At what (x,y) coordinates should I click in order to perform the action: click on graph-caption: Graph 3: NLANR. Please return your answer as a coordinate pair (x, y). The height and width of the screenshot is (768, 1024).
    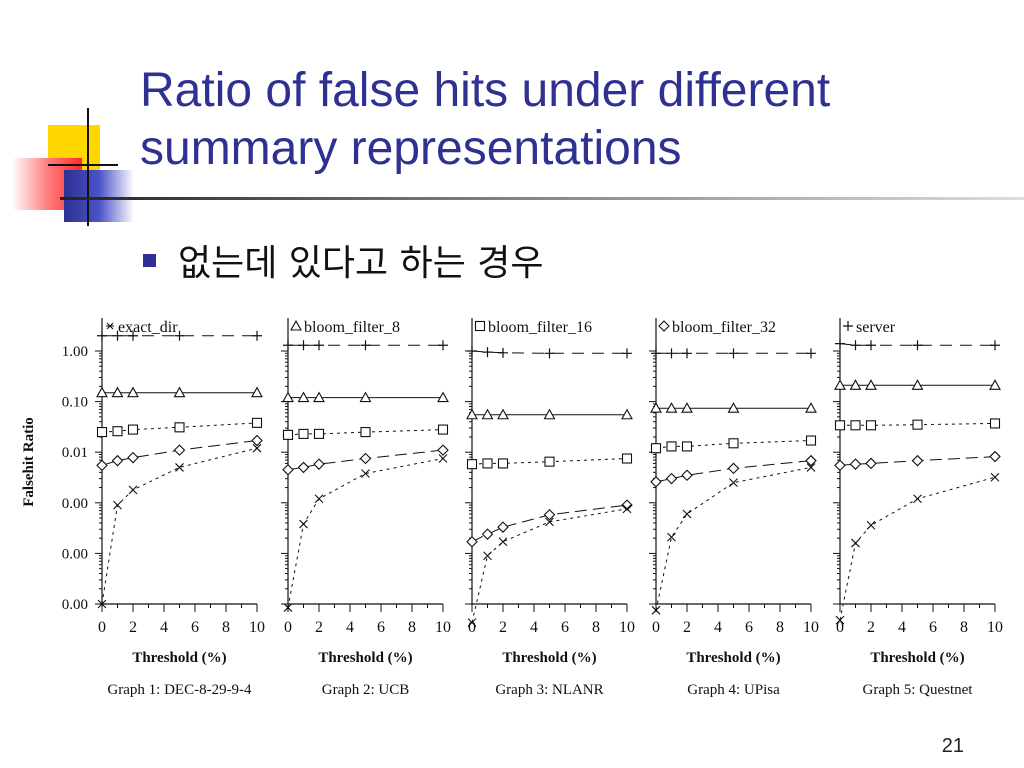
    Looking at the image, I should click on (549, 690).